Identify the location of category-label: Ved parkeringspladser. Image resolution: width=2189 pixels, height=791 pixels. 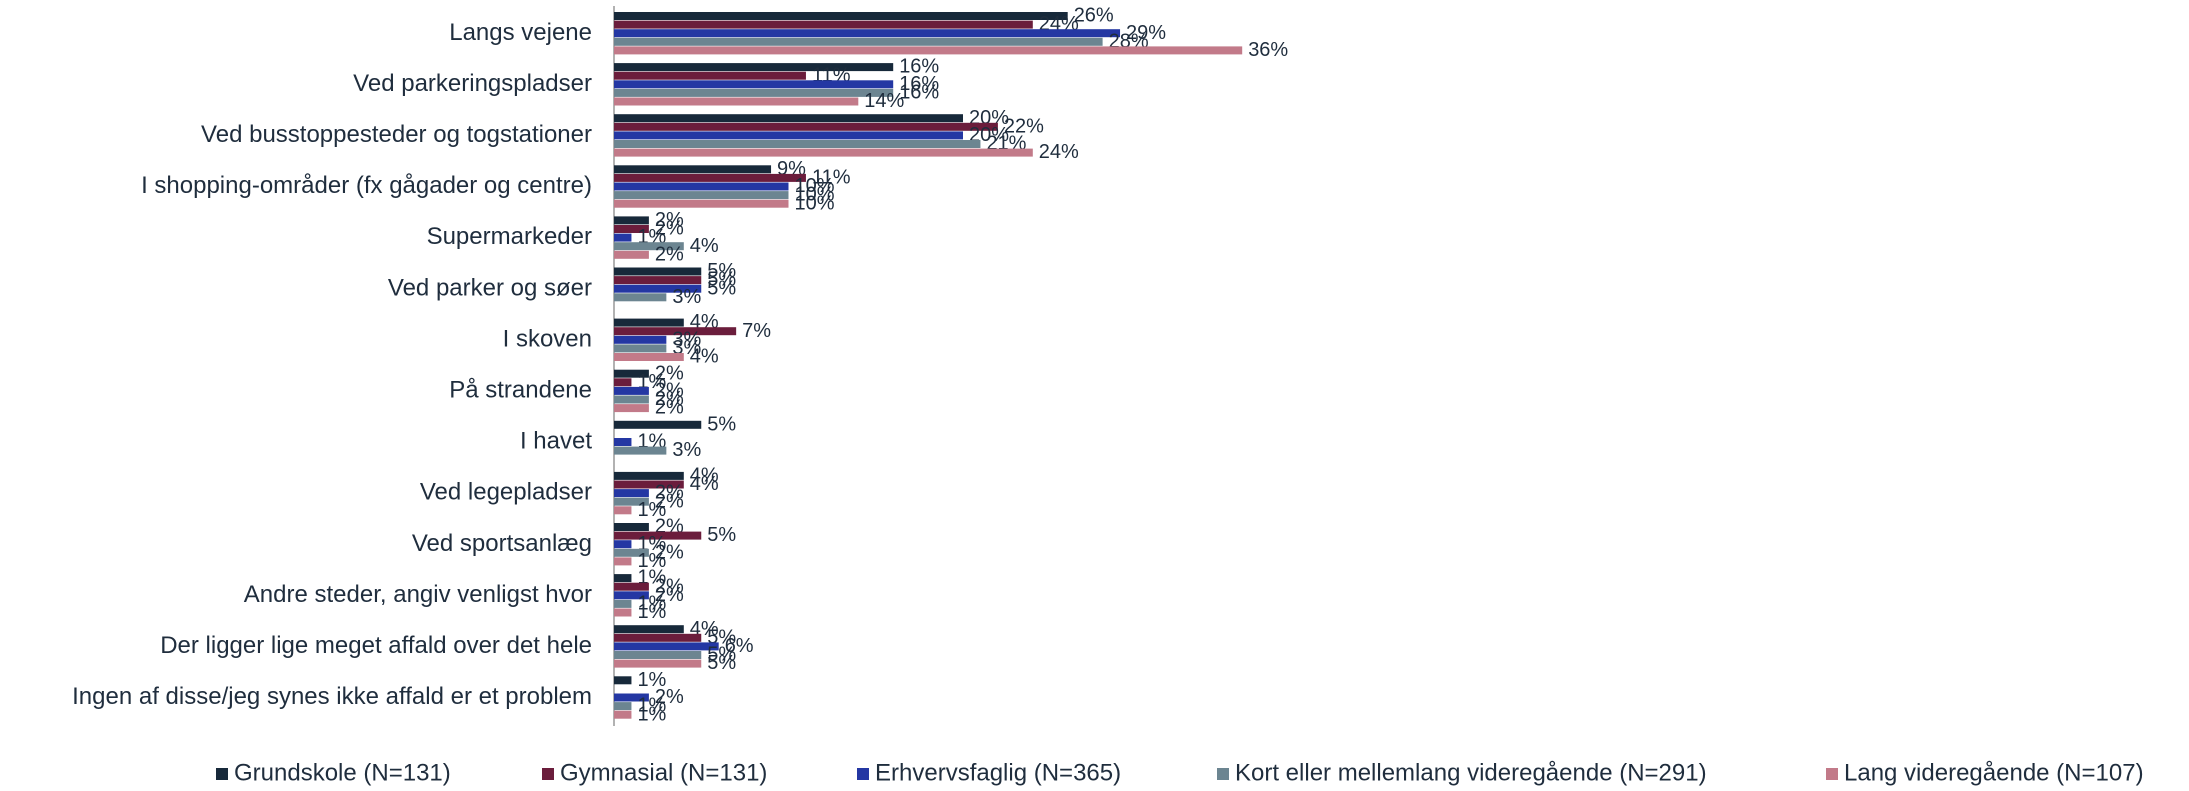
(472, 83).